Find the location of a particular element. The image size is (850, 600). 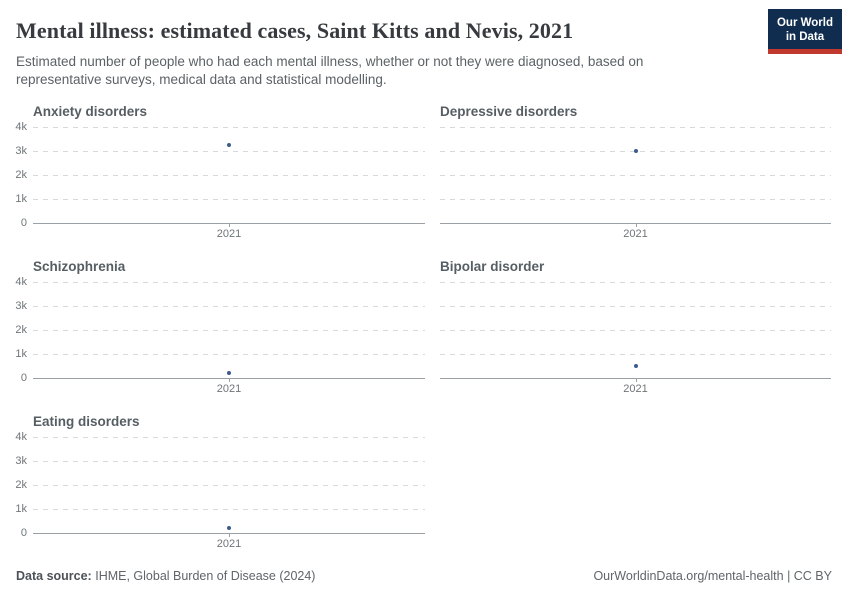

panel-schizophrenia: Schizophrenia 4k 3k 2k 1k 0 2021 is located at coordinates (220, 331).